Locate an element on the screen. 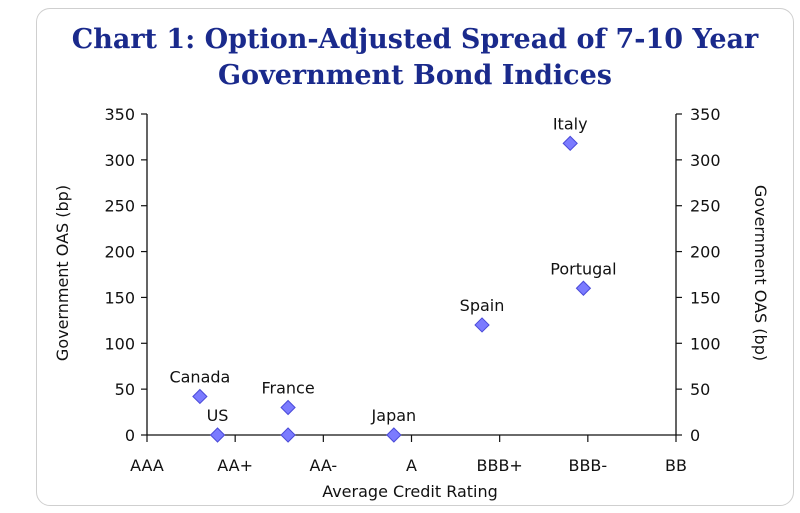  data-point-japan is located at coordinates (394, 435).